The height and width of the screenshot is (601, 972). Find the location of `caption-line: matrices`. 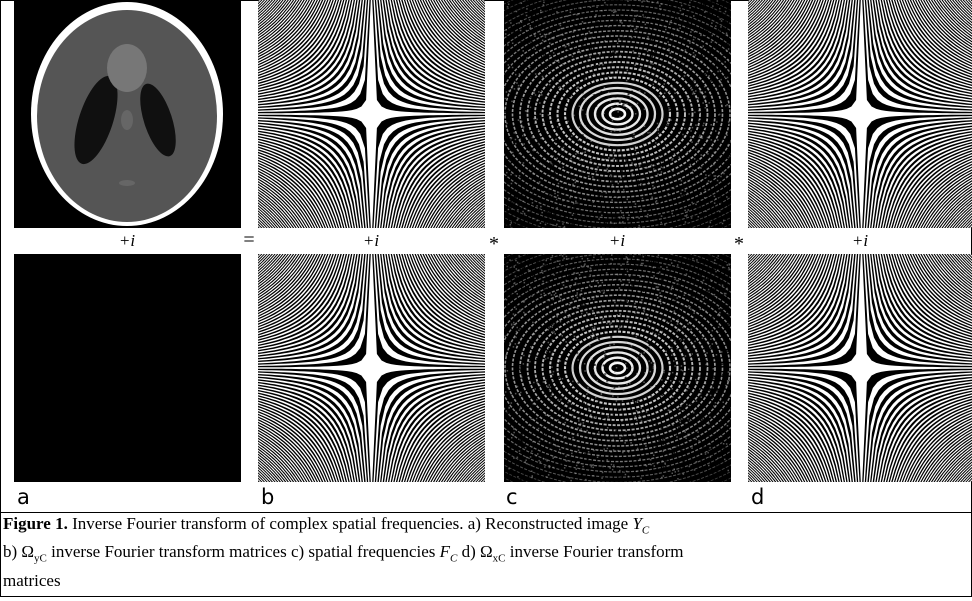

caption-line: matrices is located at coordinates (487, 580).